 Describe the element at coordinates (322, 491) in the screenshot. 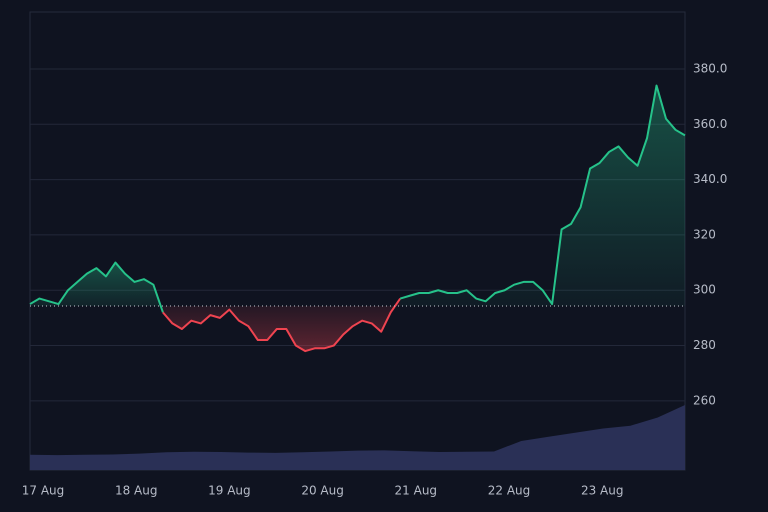

I see `x-tick-label: 20 Aug` at that location.